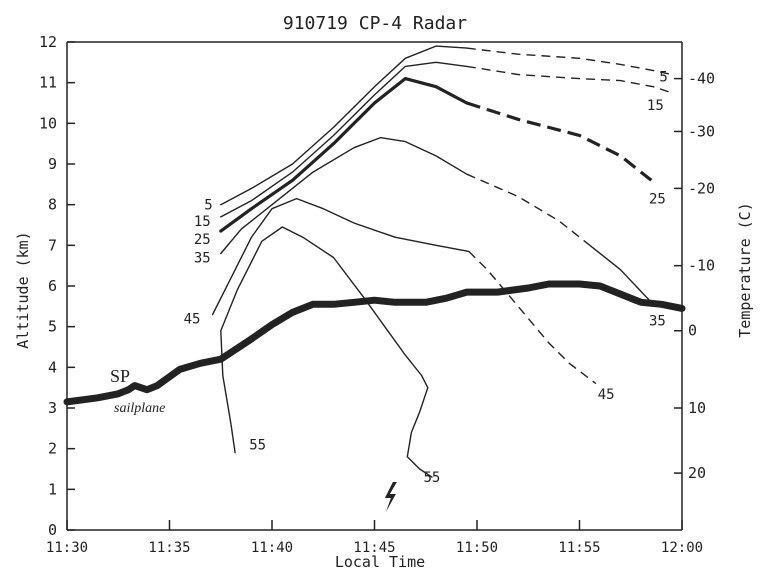  I want to click on y-tick-label: 12, so click(48, 42).